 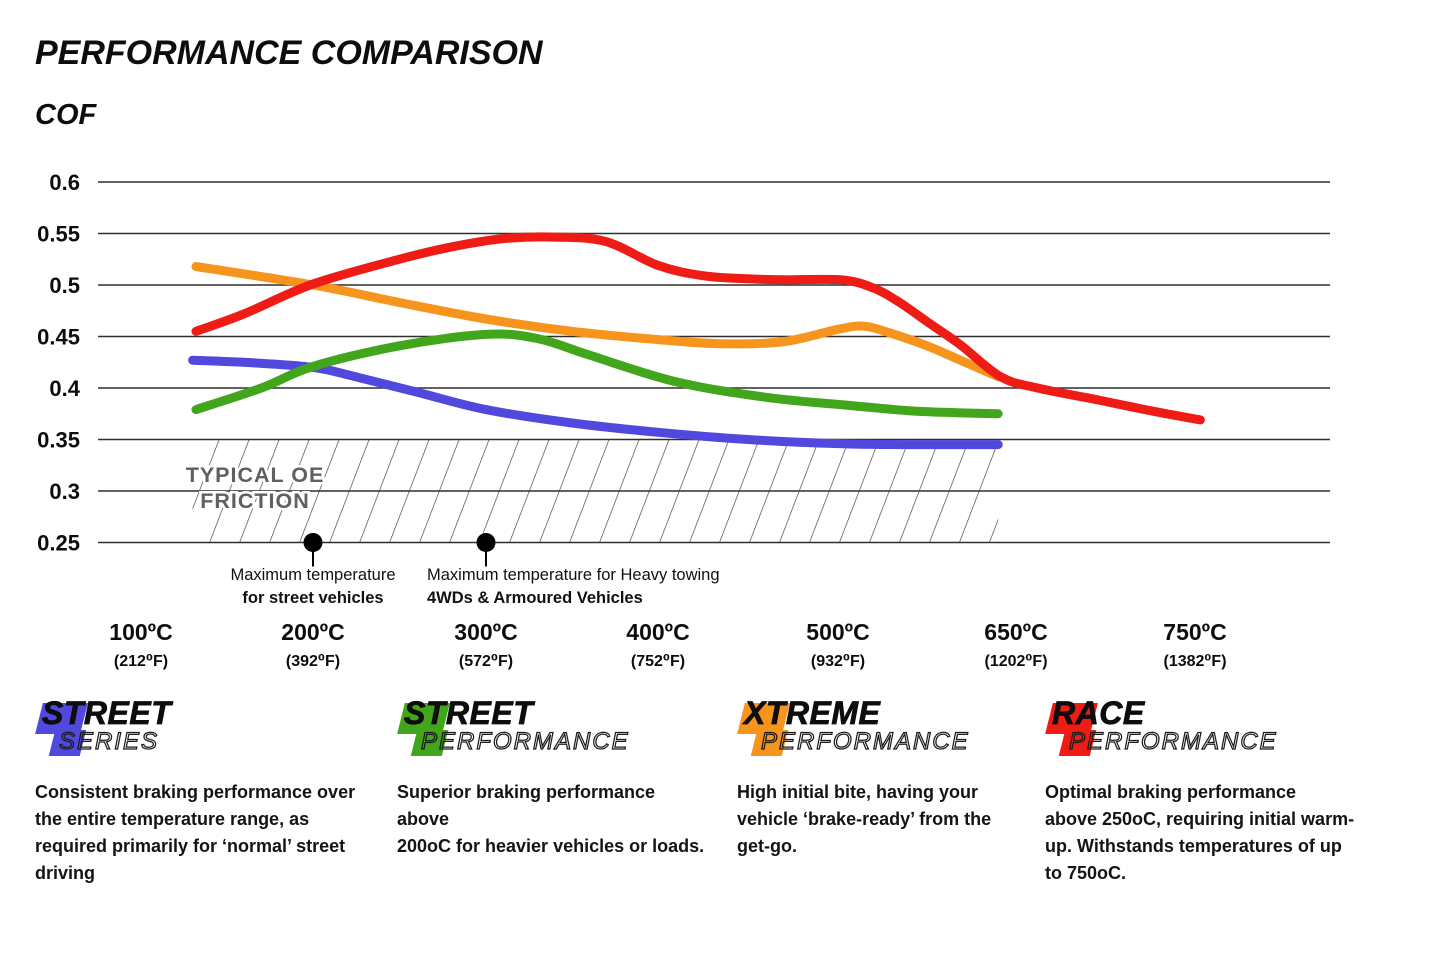 What do you see at coordinates (595, 491) in the screenshot?
I see `typical-oe-friction-band` at bounding box center [595, 491].